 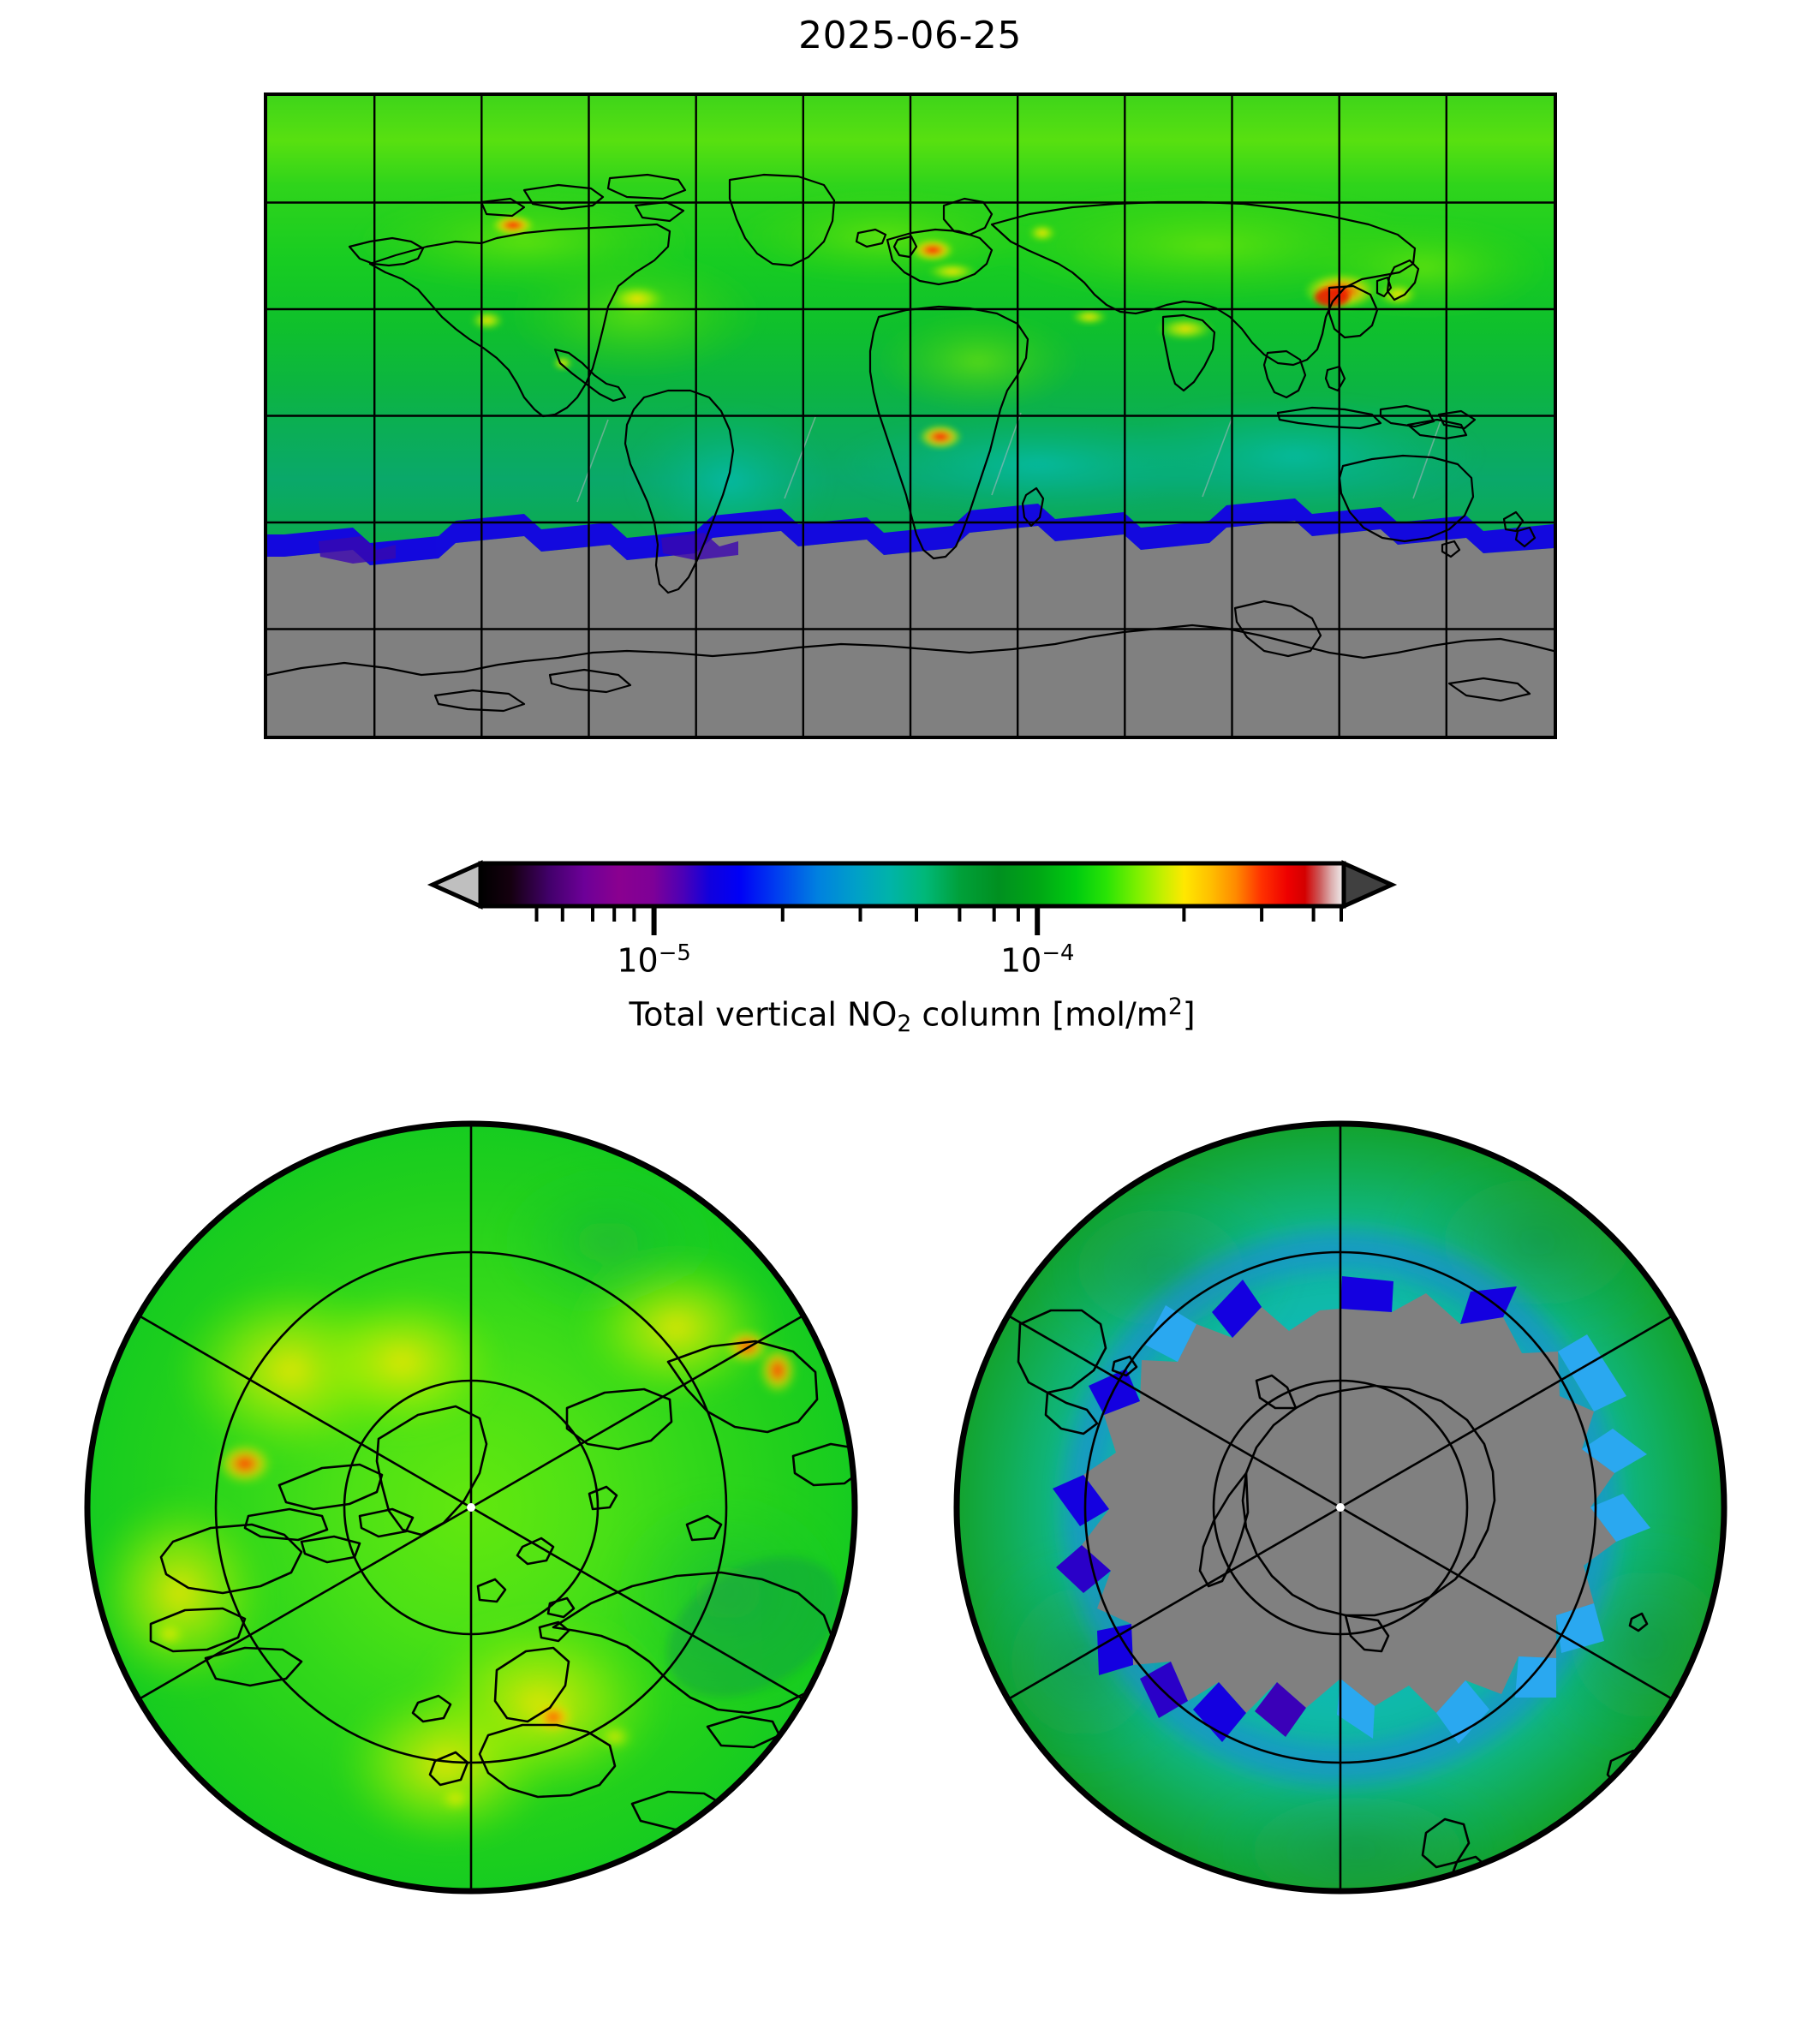 I want to click on no2-hotspots, so click(x=944, y=388).